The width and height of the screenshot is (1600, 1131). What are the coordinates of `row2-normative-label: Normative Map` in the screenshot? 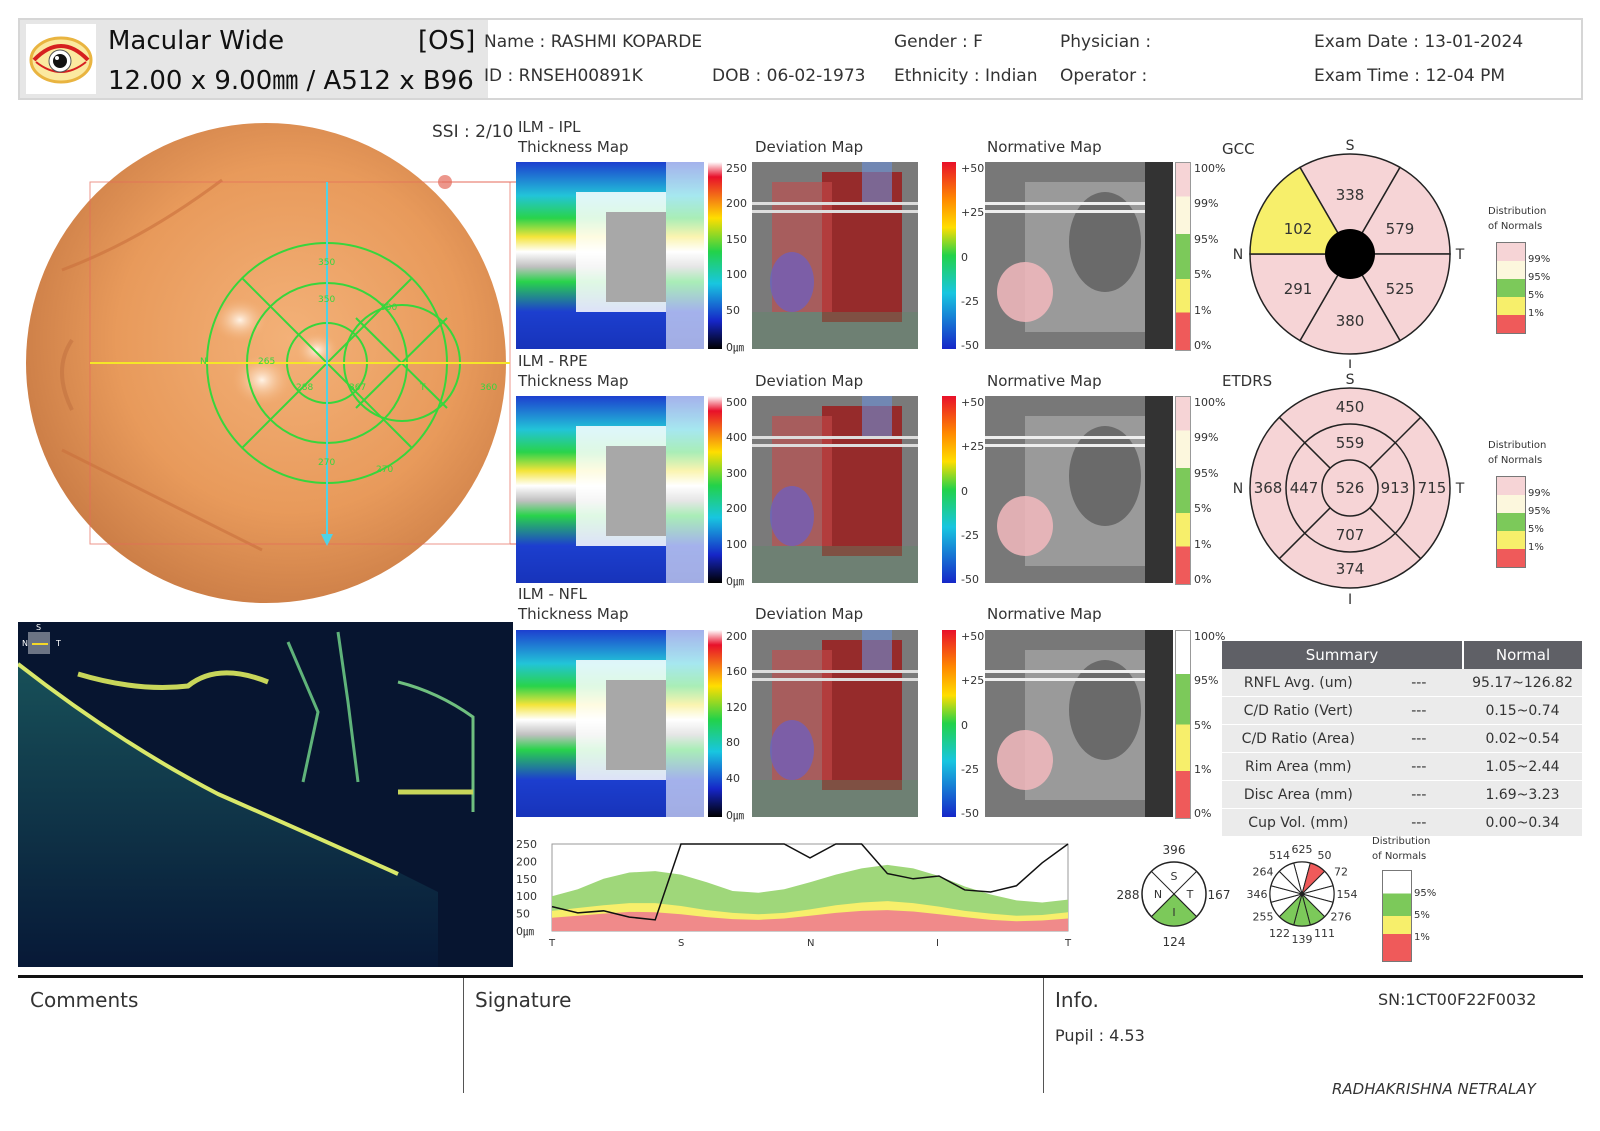 It's located at (1044, 381).